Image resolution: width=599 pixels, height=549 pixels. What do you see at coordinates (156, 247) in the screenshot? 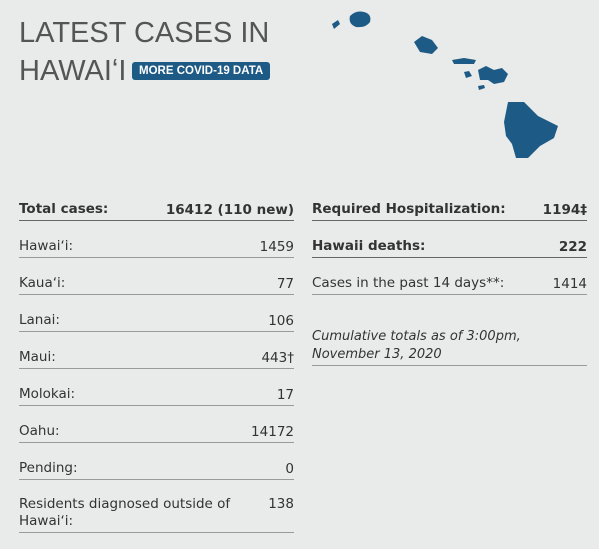
I see `row: Hawaiʻi: 1459` at bounding box center [156, 247].